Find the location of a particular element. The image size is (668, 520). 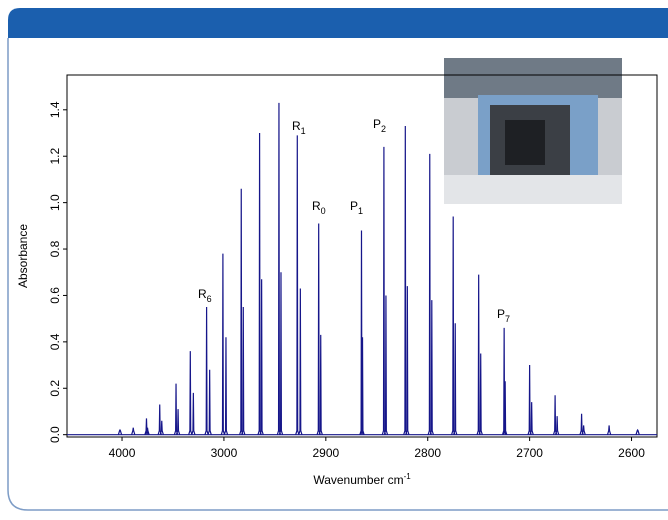

x-tick-label: 3000 is located at coordinates (224, 453).